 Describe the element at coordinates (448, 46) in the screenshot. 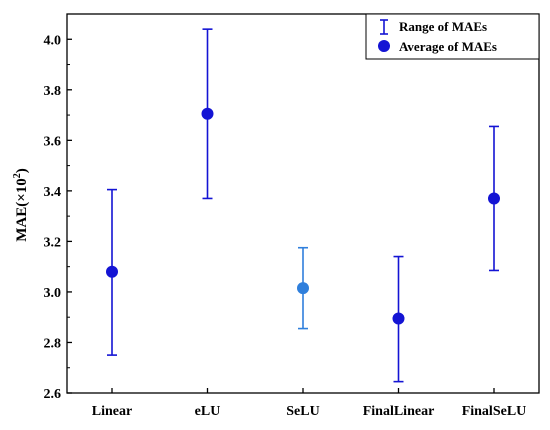

I see `legend-average-label: Average of MAEs` at that location.